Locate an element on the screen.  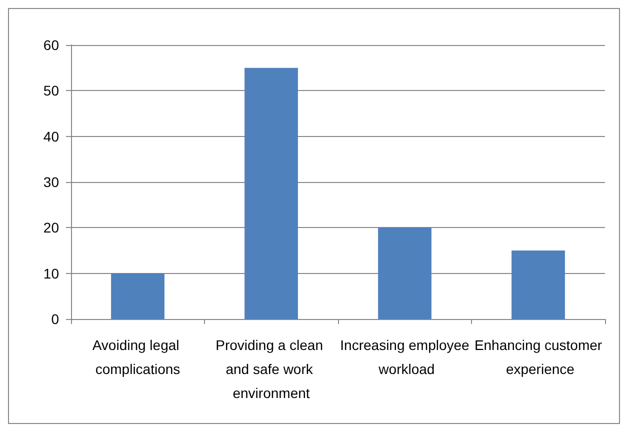
y-tick-label: 10 is located at coordinates (51, 273).